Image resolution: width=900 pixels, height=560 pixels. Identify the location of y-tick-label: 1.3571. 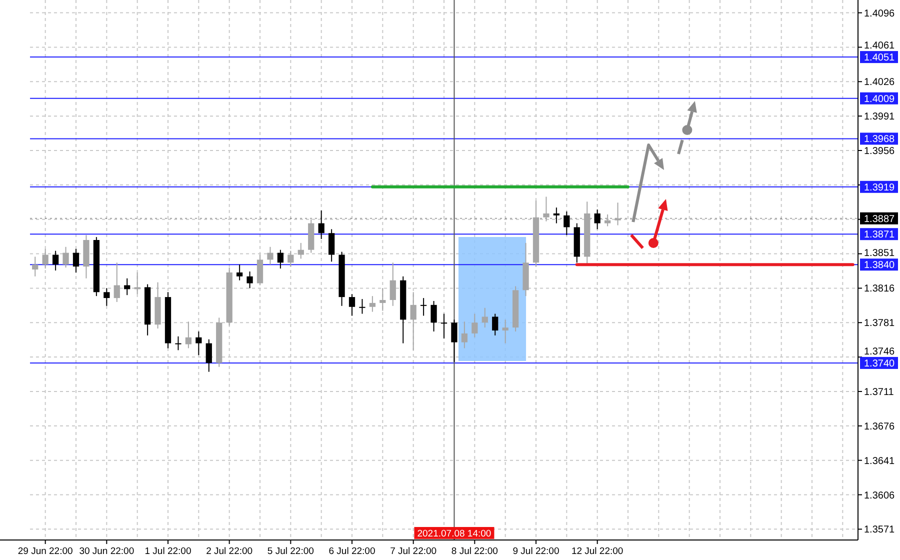
(880, 530).